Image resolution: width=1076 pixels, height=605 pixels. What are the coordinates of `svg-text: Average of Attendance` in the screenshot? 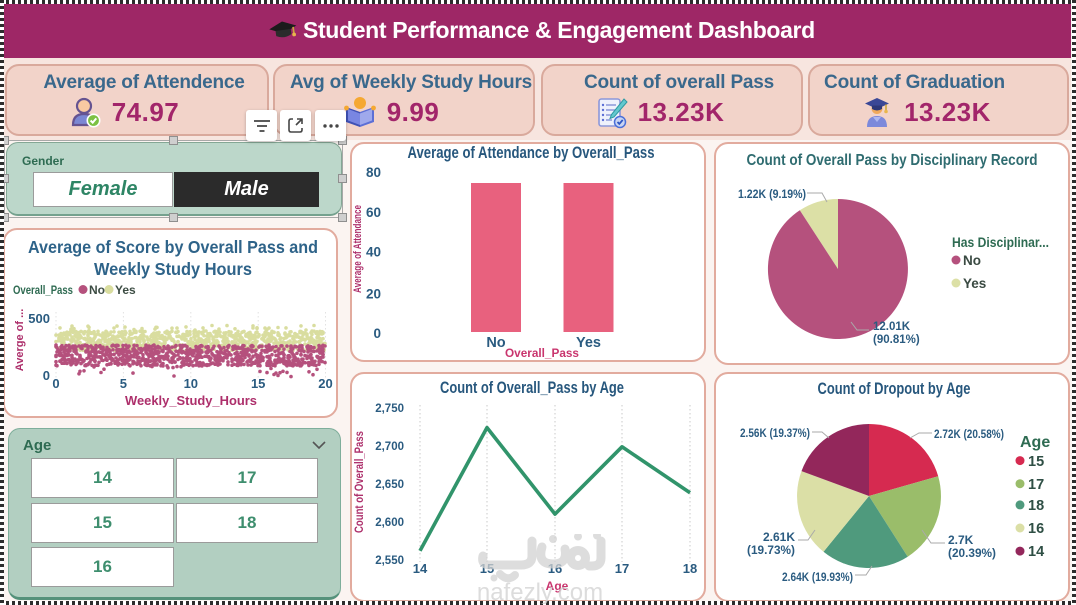 It's located at (358, 249).